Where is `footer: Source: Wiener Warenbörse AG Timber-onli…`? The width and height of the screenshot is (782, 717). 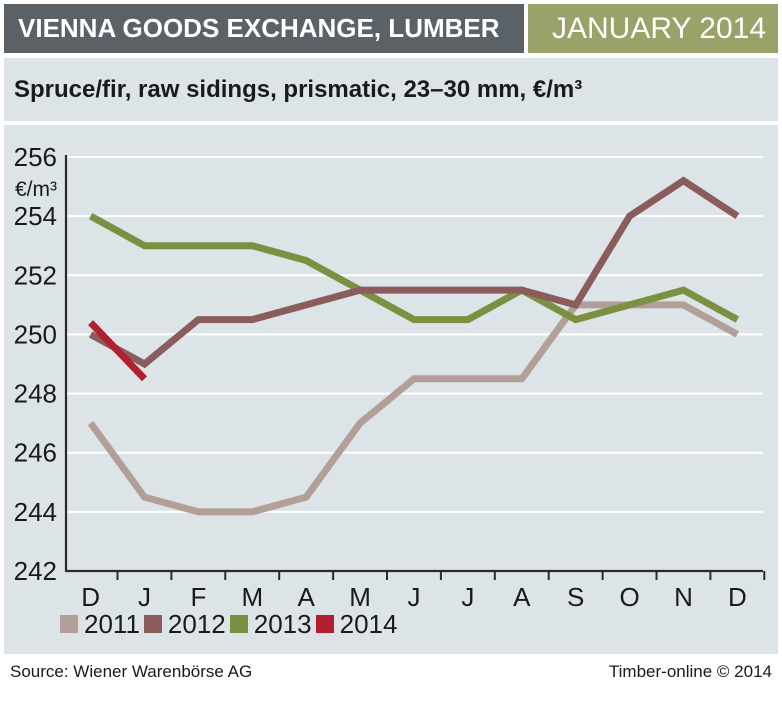
footer: Source: Wiener Warenbörse AG Timber-onli… is located at coordinates (391, 685).